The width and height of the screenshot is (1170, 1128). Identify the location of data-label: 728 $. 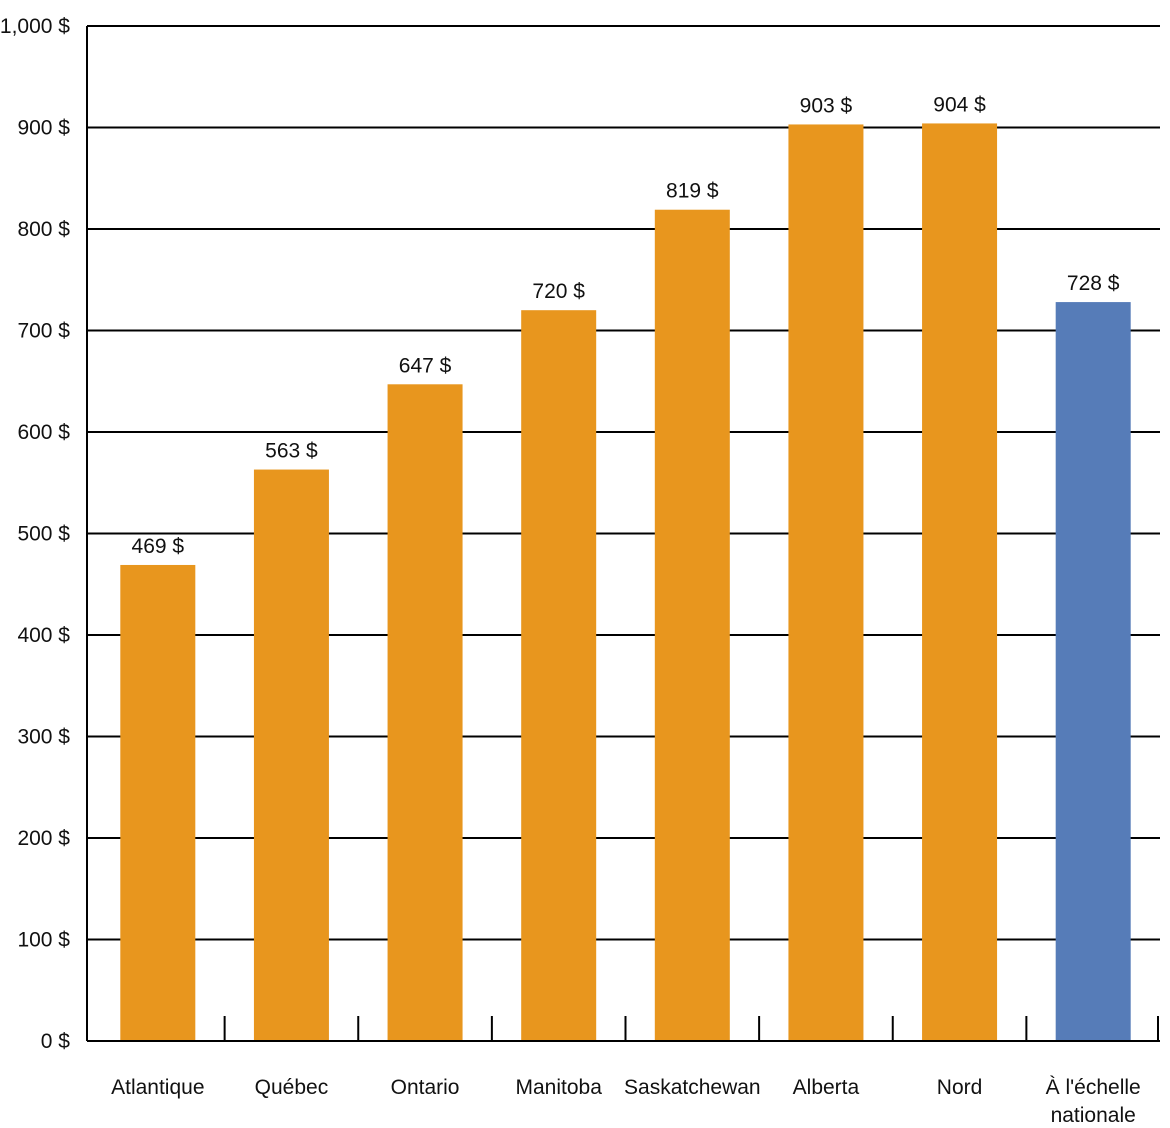
(1093, 283).